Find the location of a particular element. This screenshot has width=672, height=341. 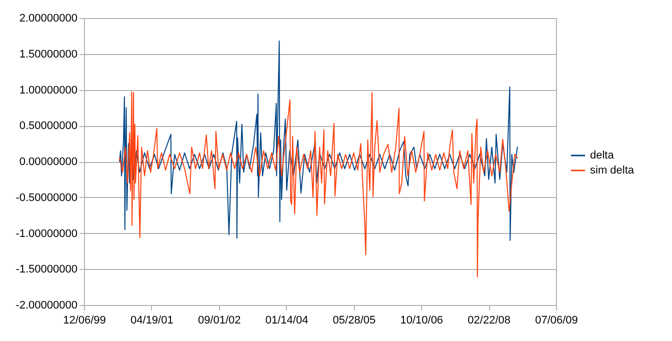

y-tick-label: -2.00000000 is located at coordinates (47, 306).